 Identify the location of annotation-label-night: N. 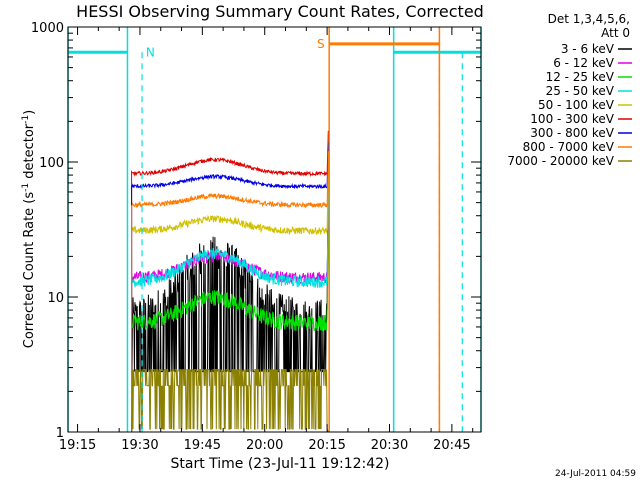
(150, 52).